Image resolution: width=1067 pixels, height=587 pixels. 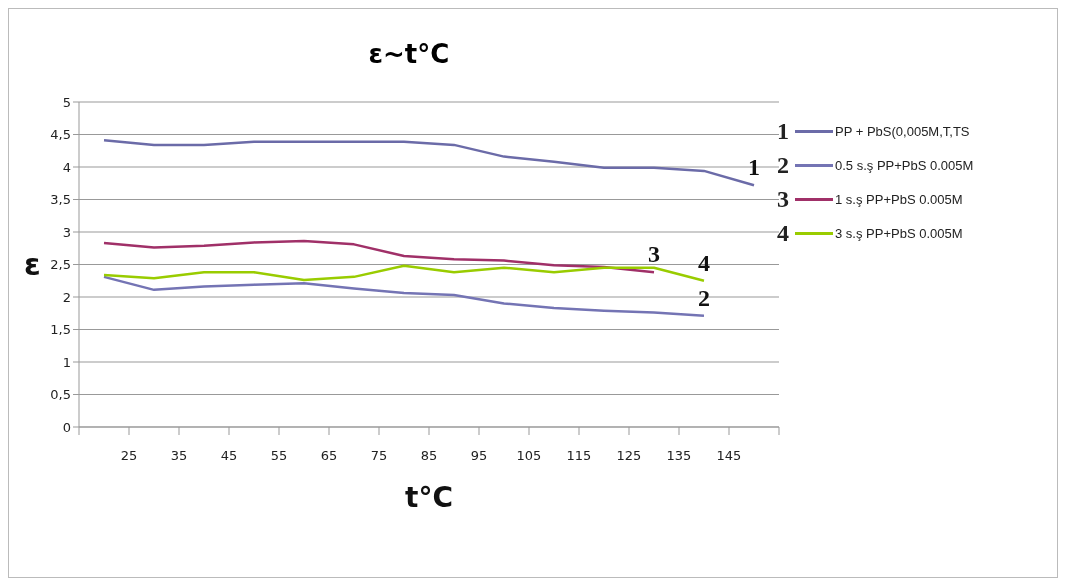 I want to click on legend-label: PP + PbS(0,005M,T,TS, so click(x=902, y=131).